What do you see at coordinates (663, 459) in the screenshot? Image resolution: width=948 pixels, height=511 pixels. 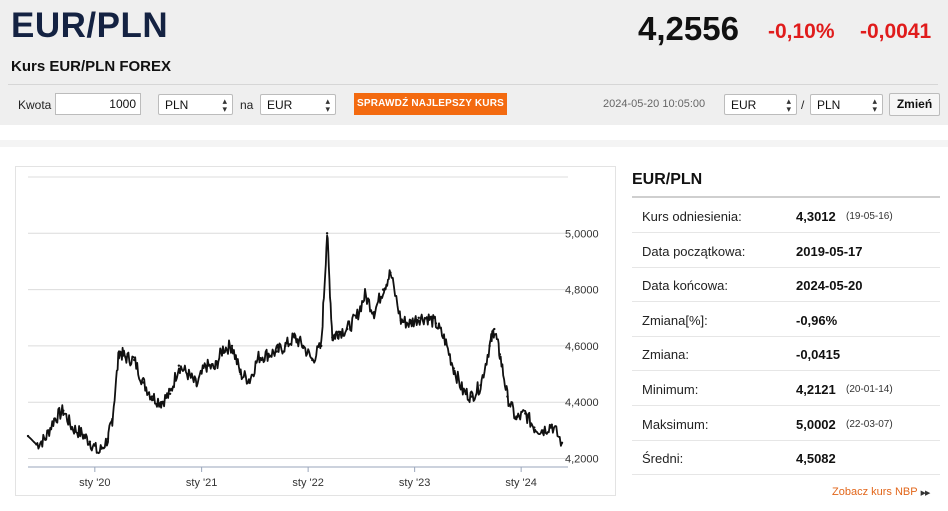 I see `stats-row-label: Średni:` at bounding box center [663, 459].